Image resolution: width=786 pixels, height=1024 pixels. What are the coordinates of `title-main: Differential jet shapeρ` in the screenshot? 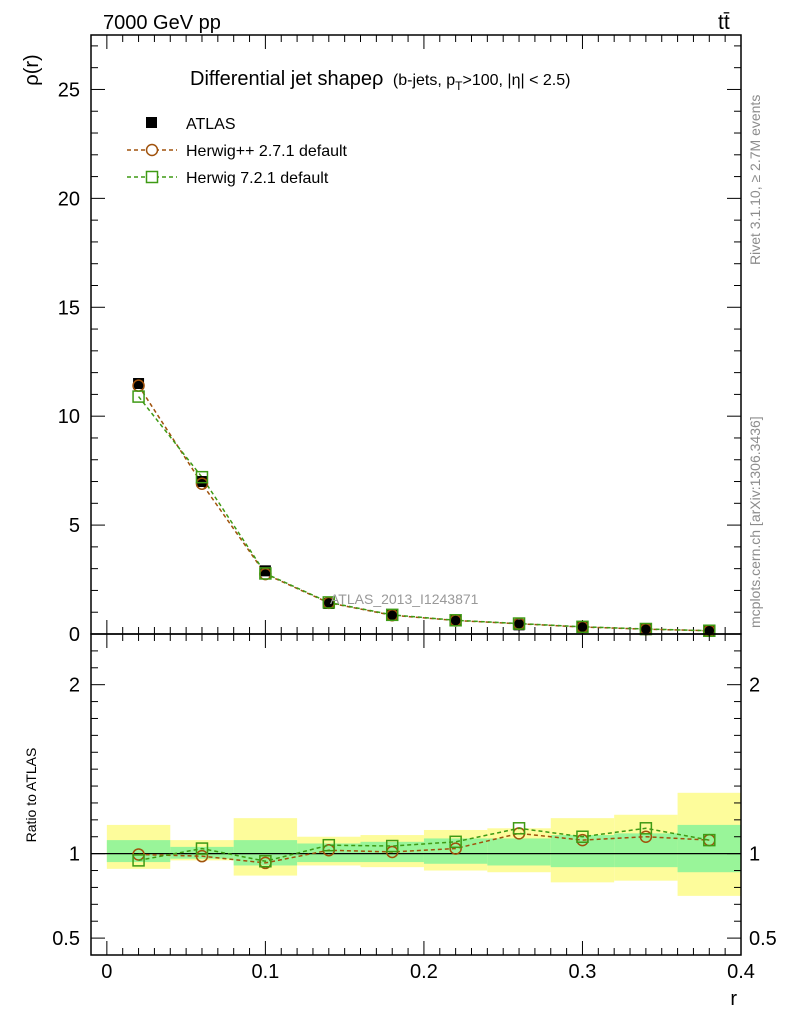 It's located at (286, 79).